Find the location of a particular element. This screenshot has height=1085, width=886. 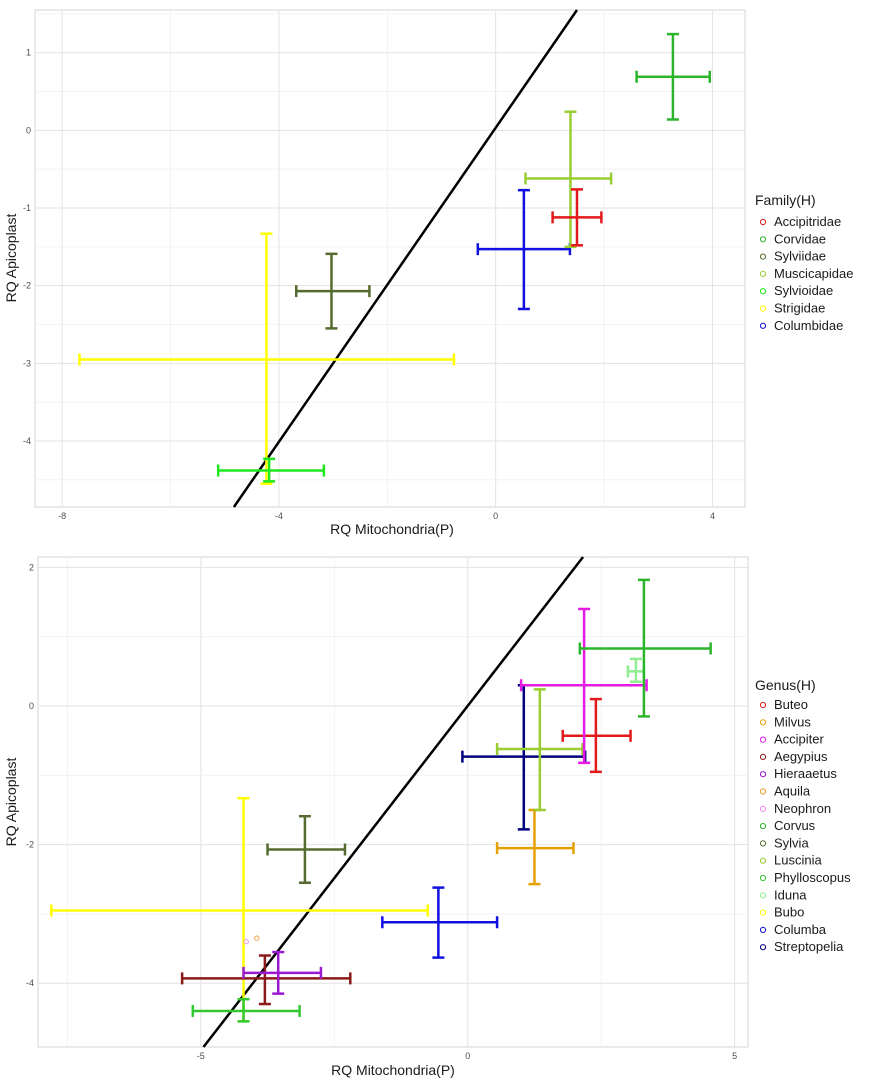

legend-label-luscinia: Luscinia is located at coordinates (798, 860).